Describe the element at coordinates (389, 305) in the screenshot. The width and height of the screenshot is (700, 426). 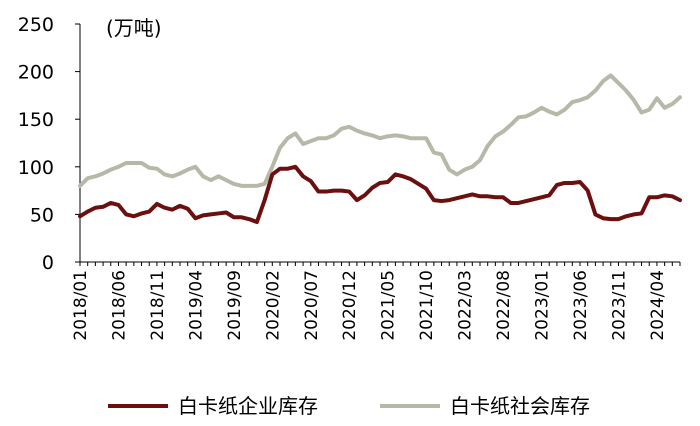
I see `x-tick-label: 2021/05` at that location.